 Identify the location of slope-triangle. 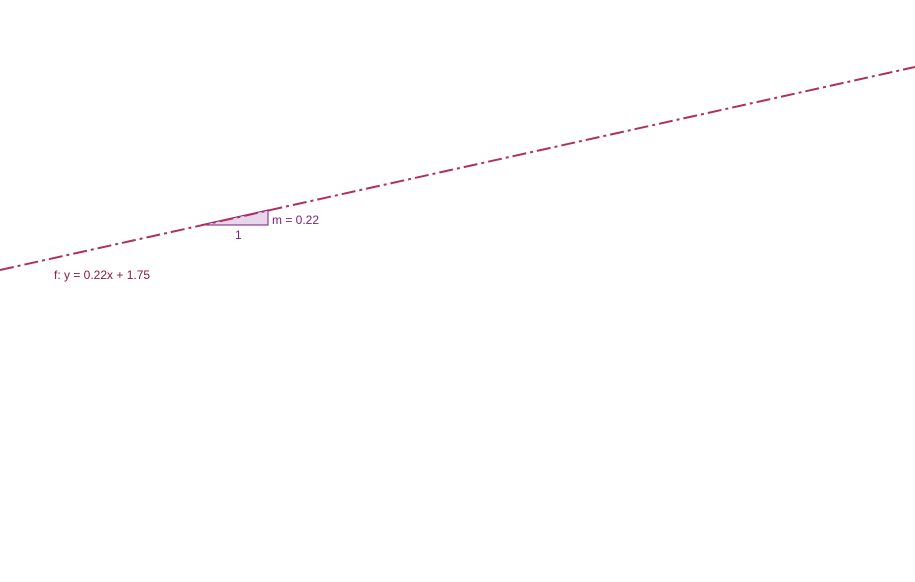
(234, 217).